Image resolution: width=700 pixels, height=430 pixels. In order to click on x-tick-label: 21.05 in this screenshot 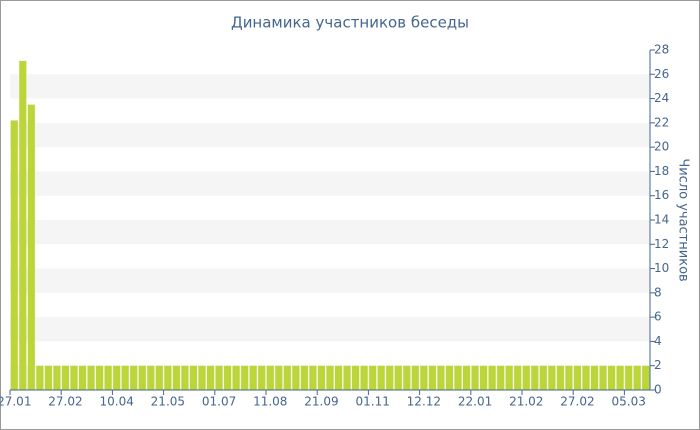, I will do `click(168, 402)`.